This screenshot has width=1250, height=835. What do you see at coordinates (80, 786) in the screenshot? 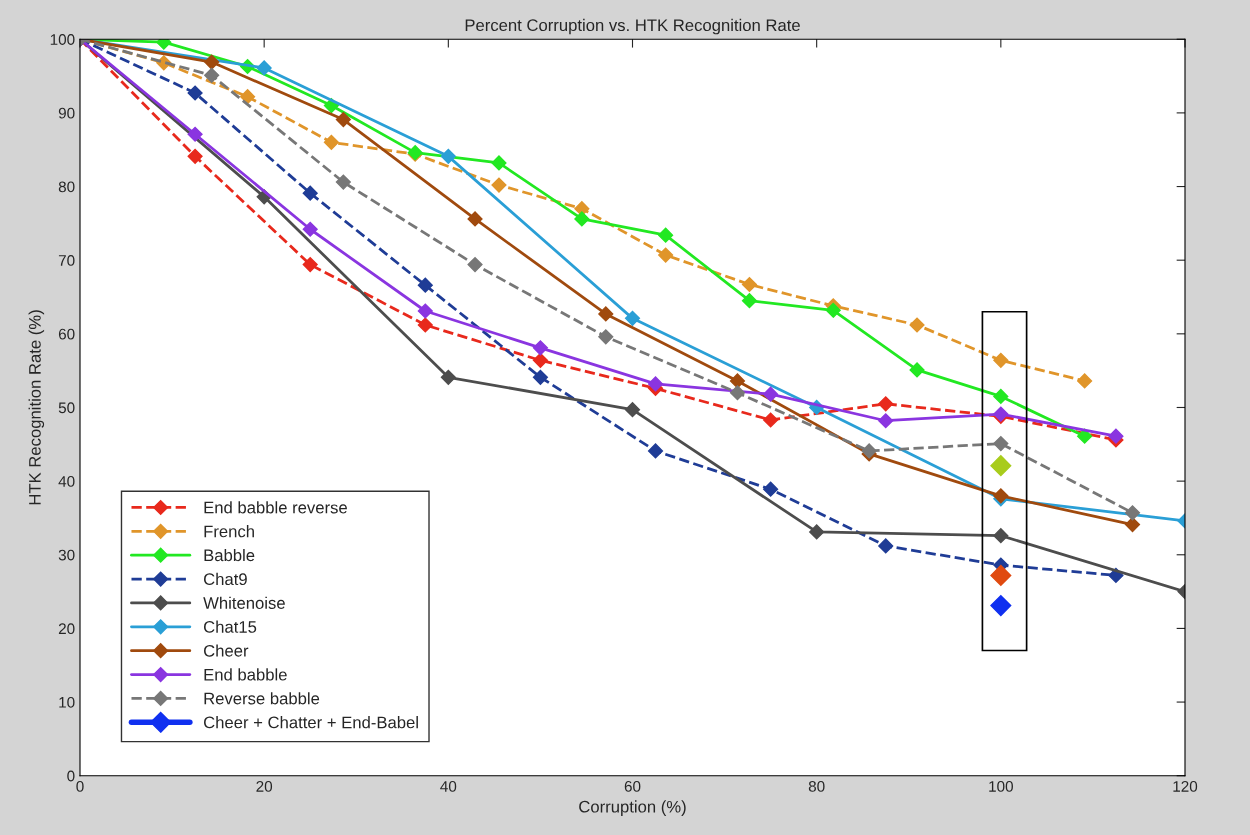
I see `x-tick-label: 0` at bounding box center [80, 786].